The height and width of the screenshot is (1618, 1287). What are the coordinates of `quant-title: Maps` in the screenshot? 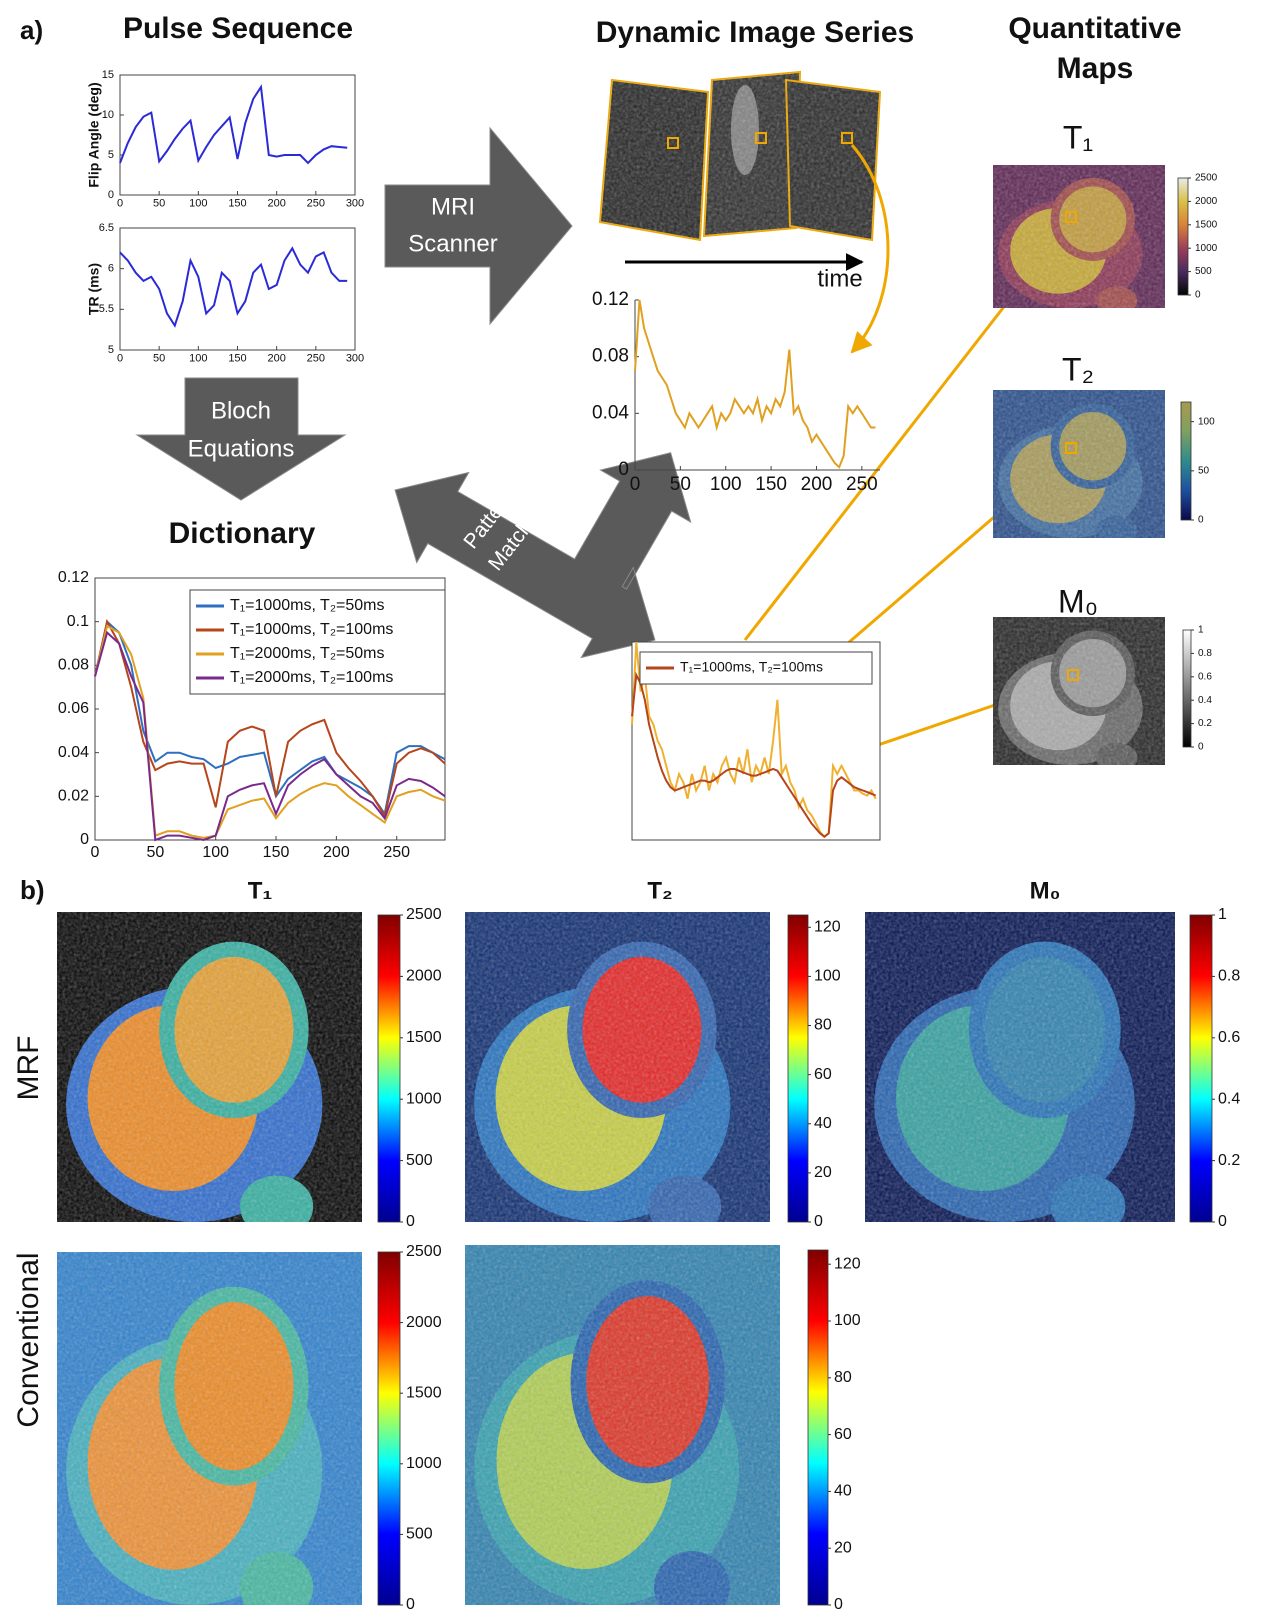 It's located at (1095, 68).